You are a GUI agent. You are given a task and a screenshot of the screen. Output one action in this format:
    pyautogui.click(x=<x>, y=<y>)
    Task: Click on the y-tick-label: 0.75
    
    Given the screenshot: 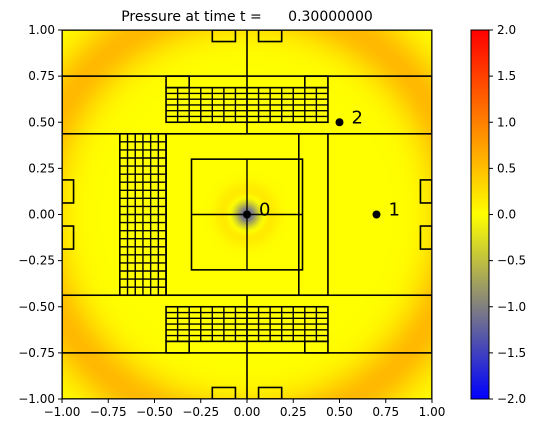 What is the action you would take?
    pyautogui.click(x=41, y=76)
    